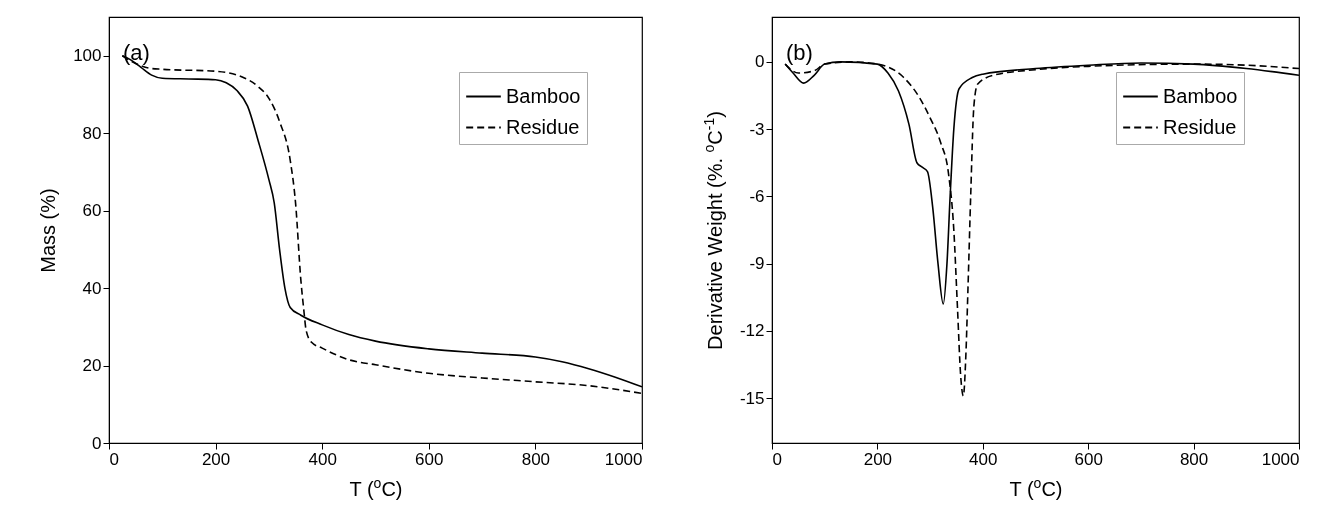 This screenshot has width=1333, height=528. What do you see at coordinates (757, 196) in the screenshot?
I see `y-tick-label: -6` at bounding box center [757, 196].